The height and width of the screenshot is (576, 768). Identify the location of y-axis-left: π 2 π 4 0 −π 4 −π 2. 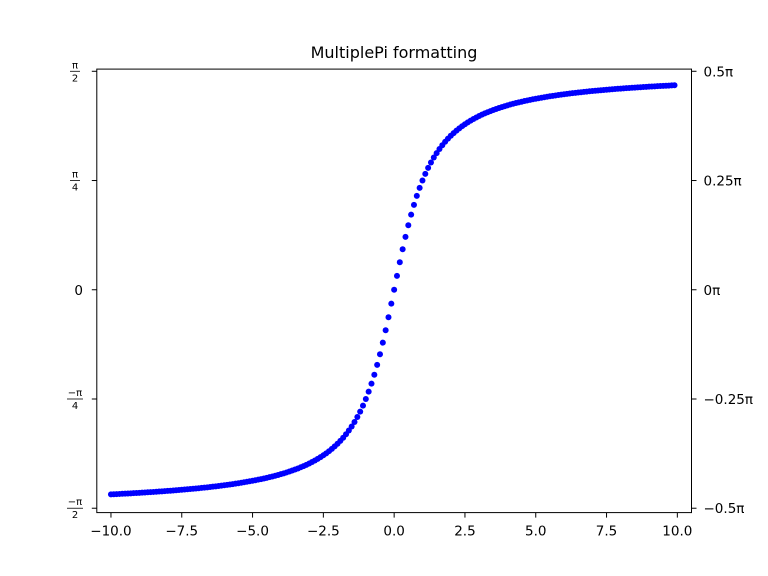
(82, 290).